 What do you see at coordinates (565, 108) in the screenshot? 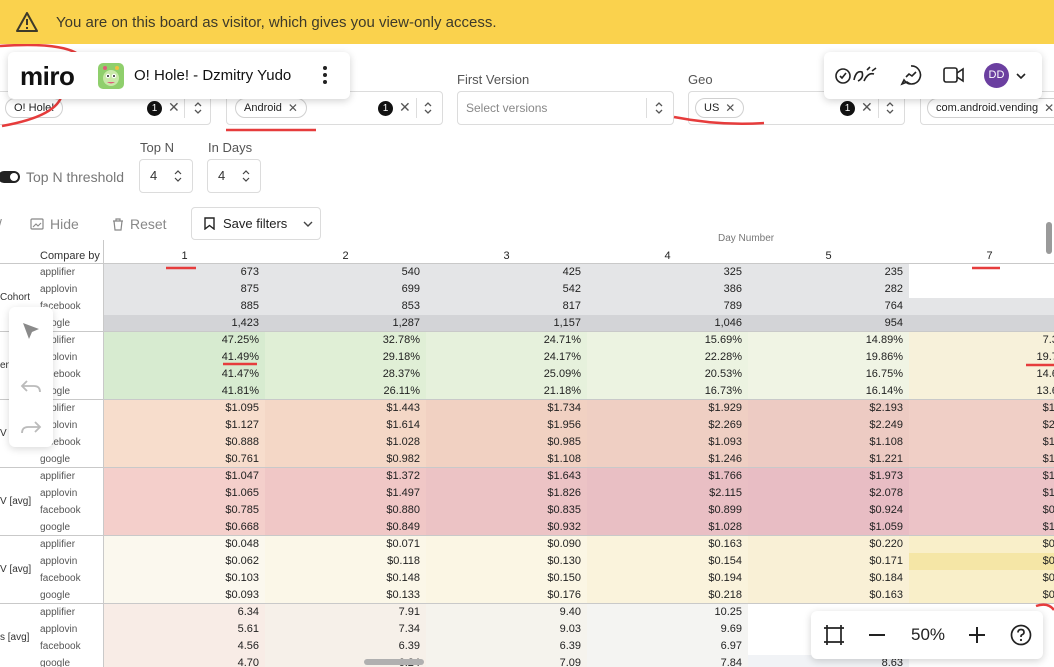
I see `first-version-filter: Select versions` at bounding box center [565, 108].